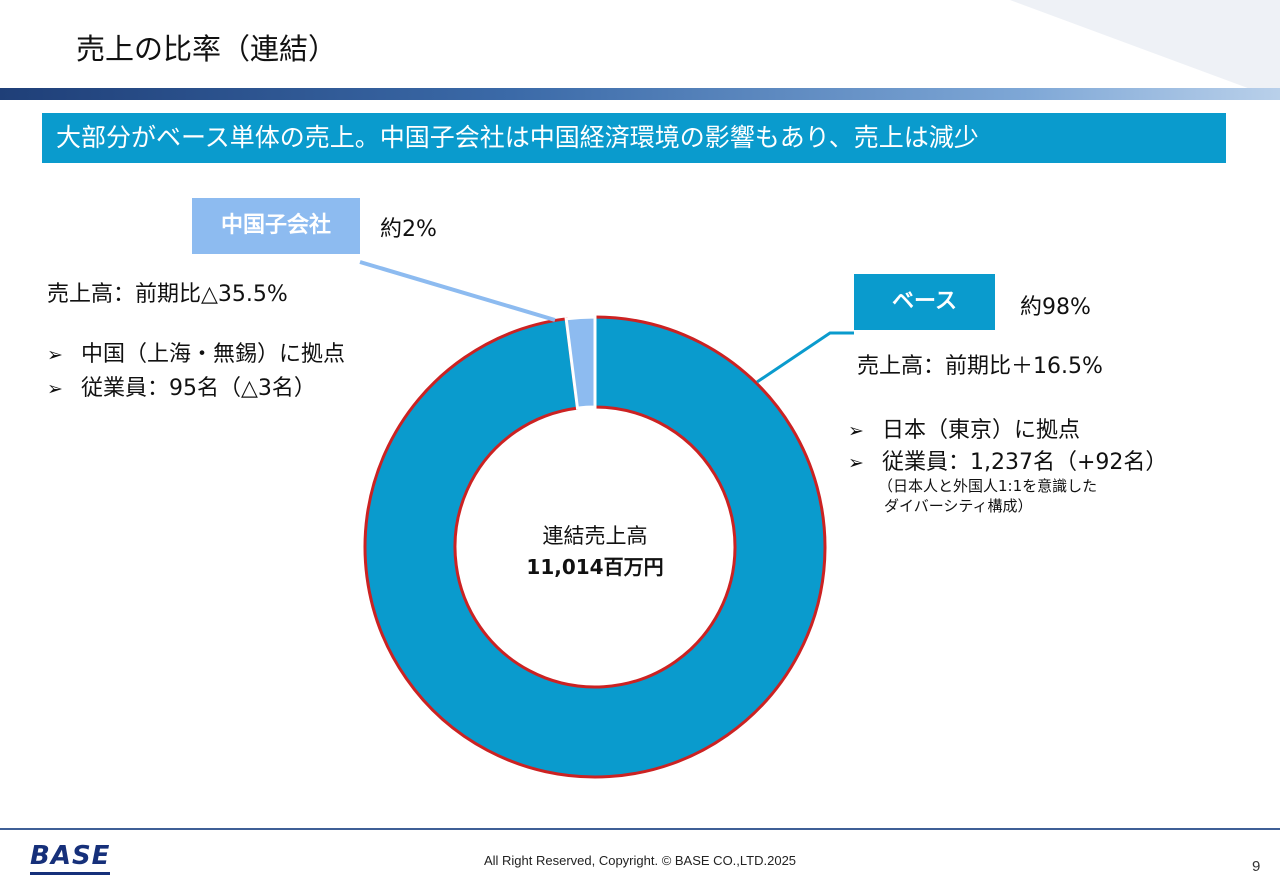  Describe the element at coordinates (1145, 50) in the screenshot. I see `corner-decoration` at that location.